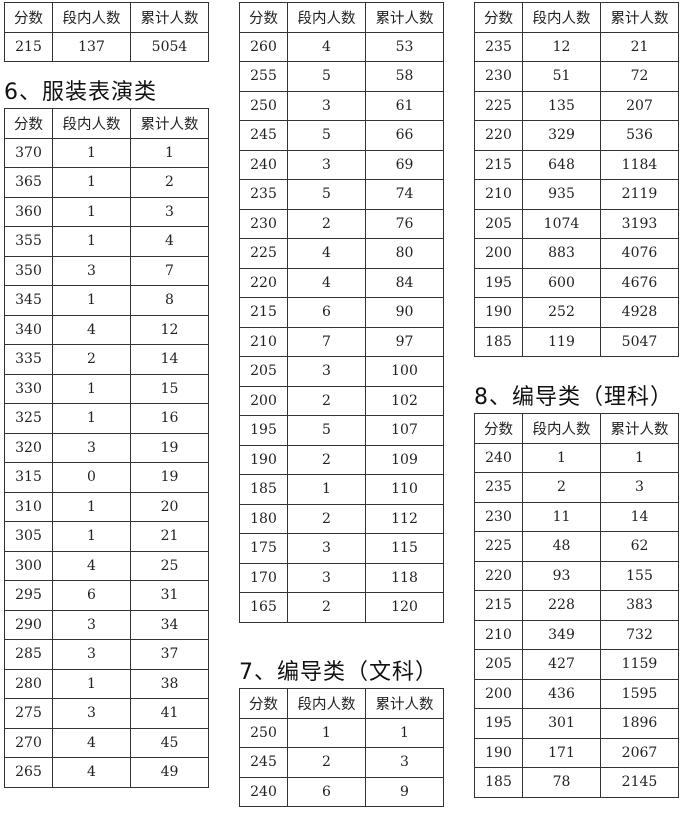  I want to click on table-row: 175 3 115, so click(341, 548).